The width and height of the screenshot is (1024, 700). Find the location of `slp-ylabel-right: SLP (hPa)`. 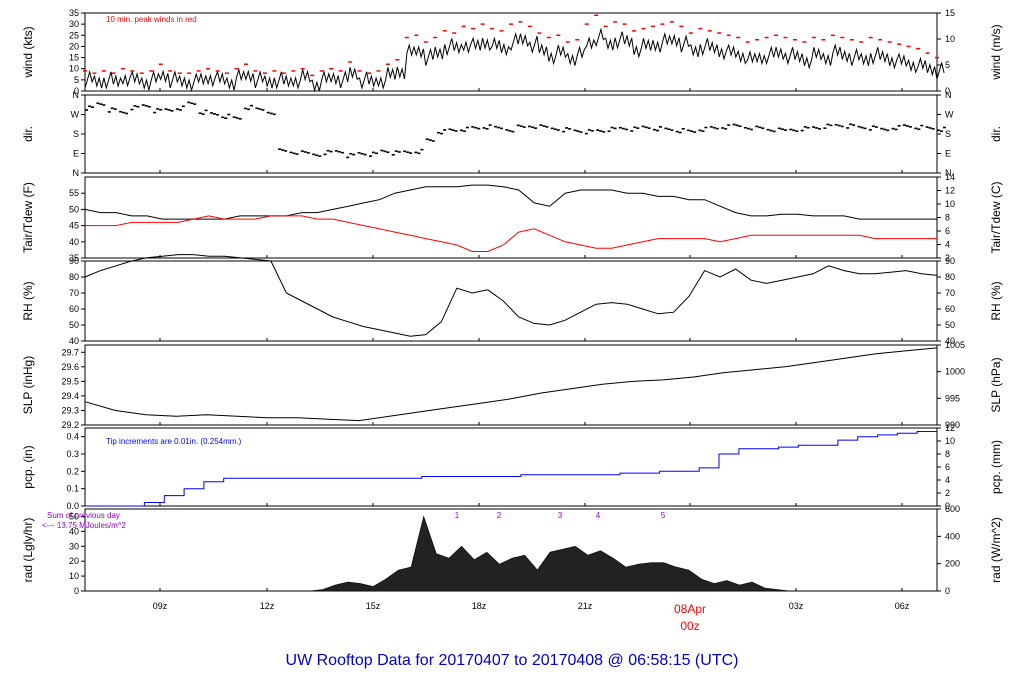

slp-ylabel-right: SLP (hPa) is located at coordinates (996, 384).